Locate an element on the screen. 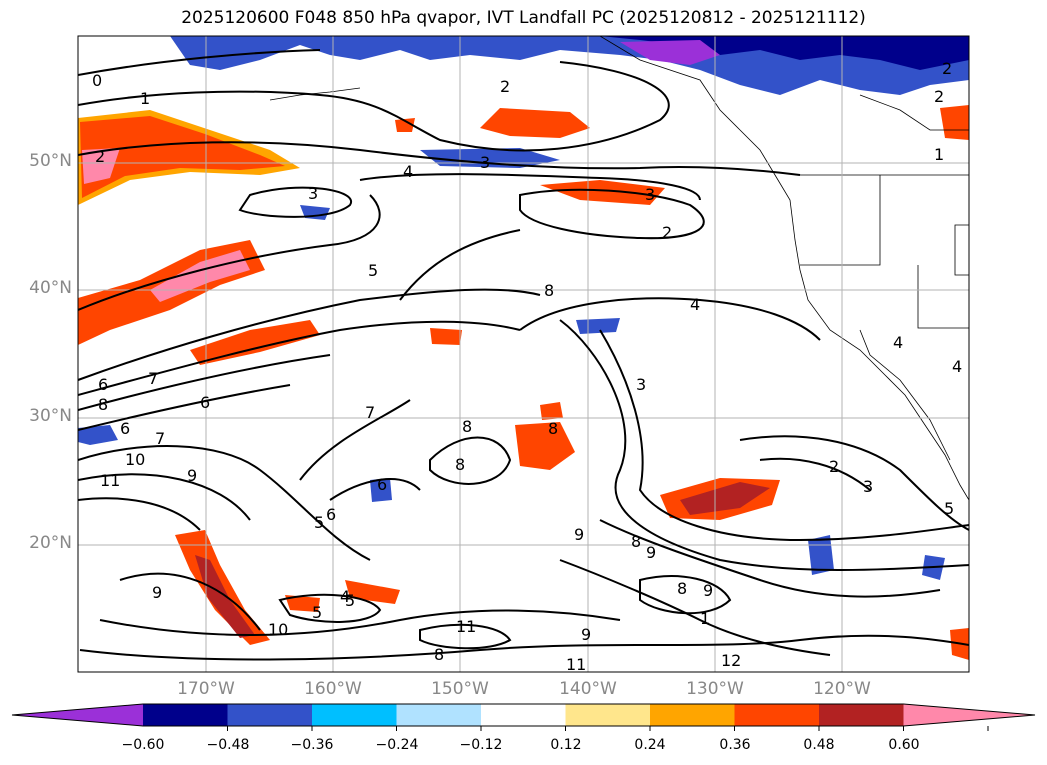 The width and height of the screenshot is (1047, 765). colorbar-tick-label: 0.36 is located at coordinates (735, 745).